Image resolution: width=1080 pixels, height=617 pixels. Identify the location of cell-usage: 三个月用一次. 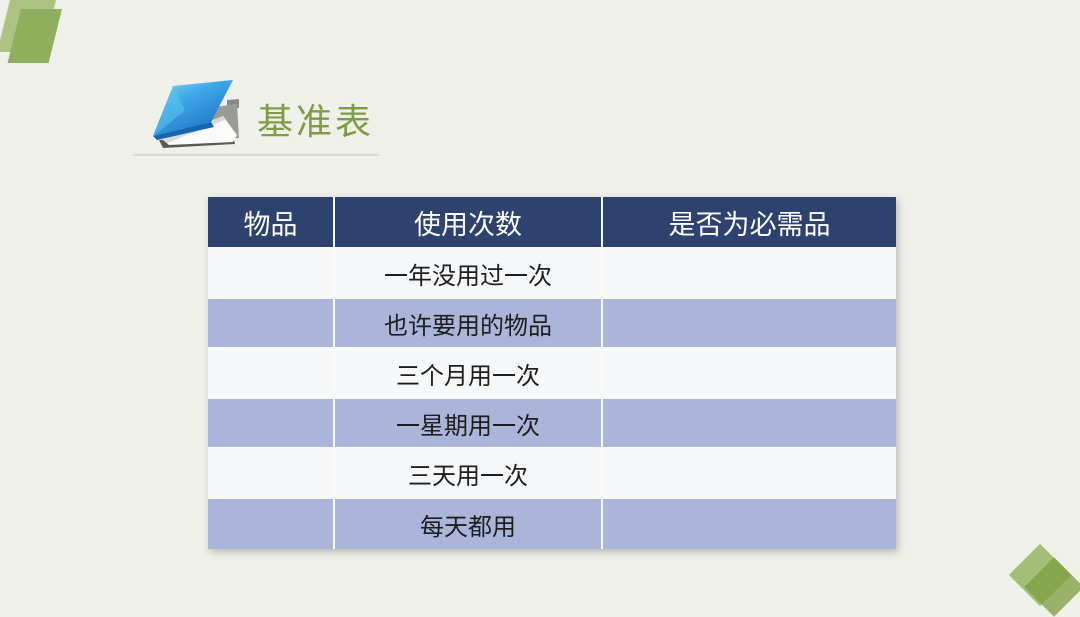
(469, 374).